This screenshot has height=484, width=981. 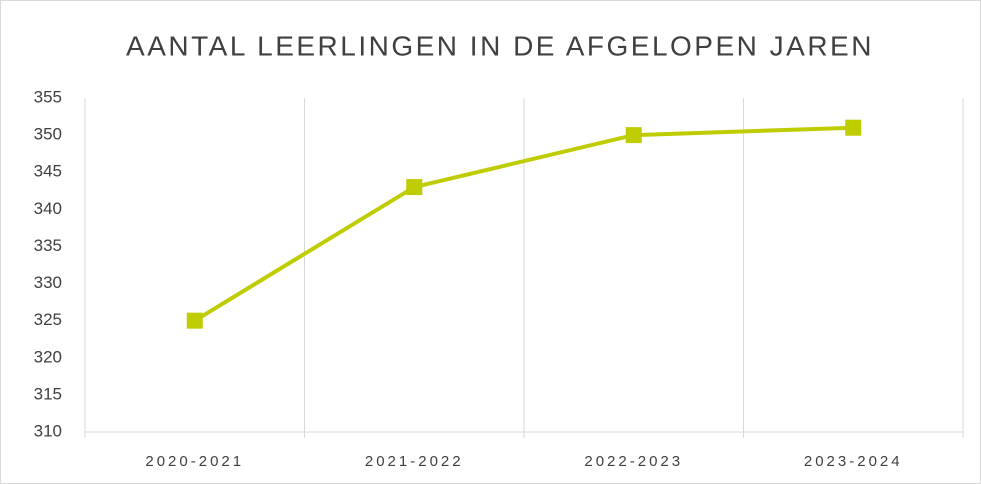 I want to click on y-tick-label: 355, so click(x=48, y=96).